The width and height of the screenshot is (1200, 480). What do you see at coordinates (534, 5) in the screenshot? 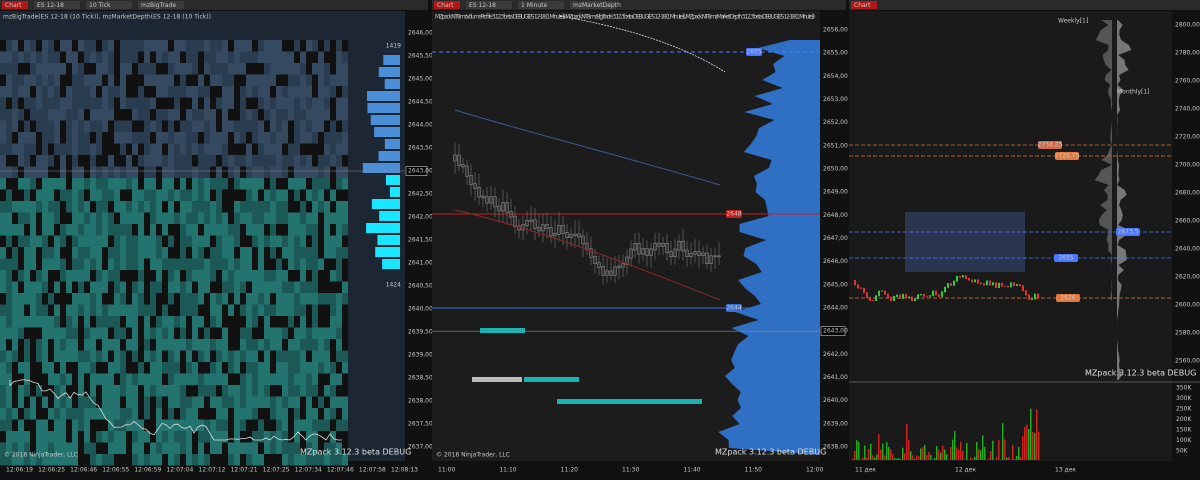
I see `tab-label: 1 Minute` at bounding box center [534, 5].